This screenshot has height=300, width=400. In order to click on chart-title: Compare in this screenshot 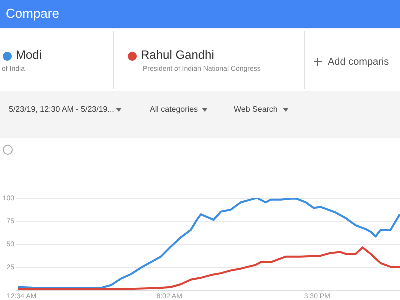, I will do `click(33, 13)`.